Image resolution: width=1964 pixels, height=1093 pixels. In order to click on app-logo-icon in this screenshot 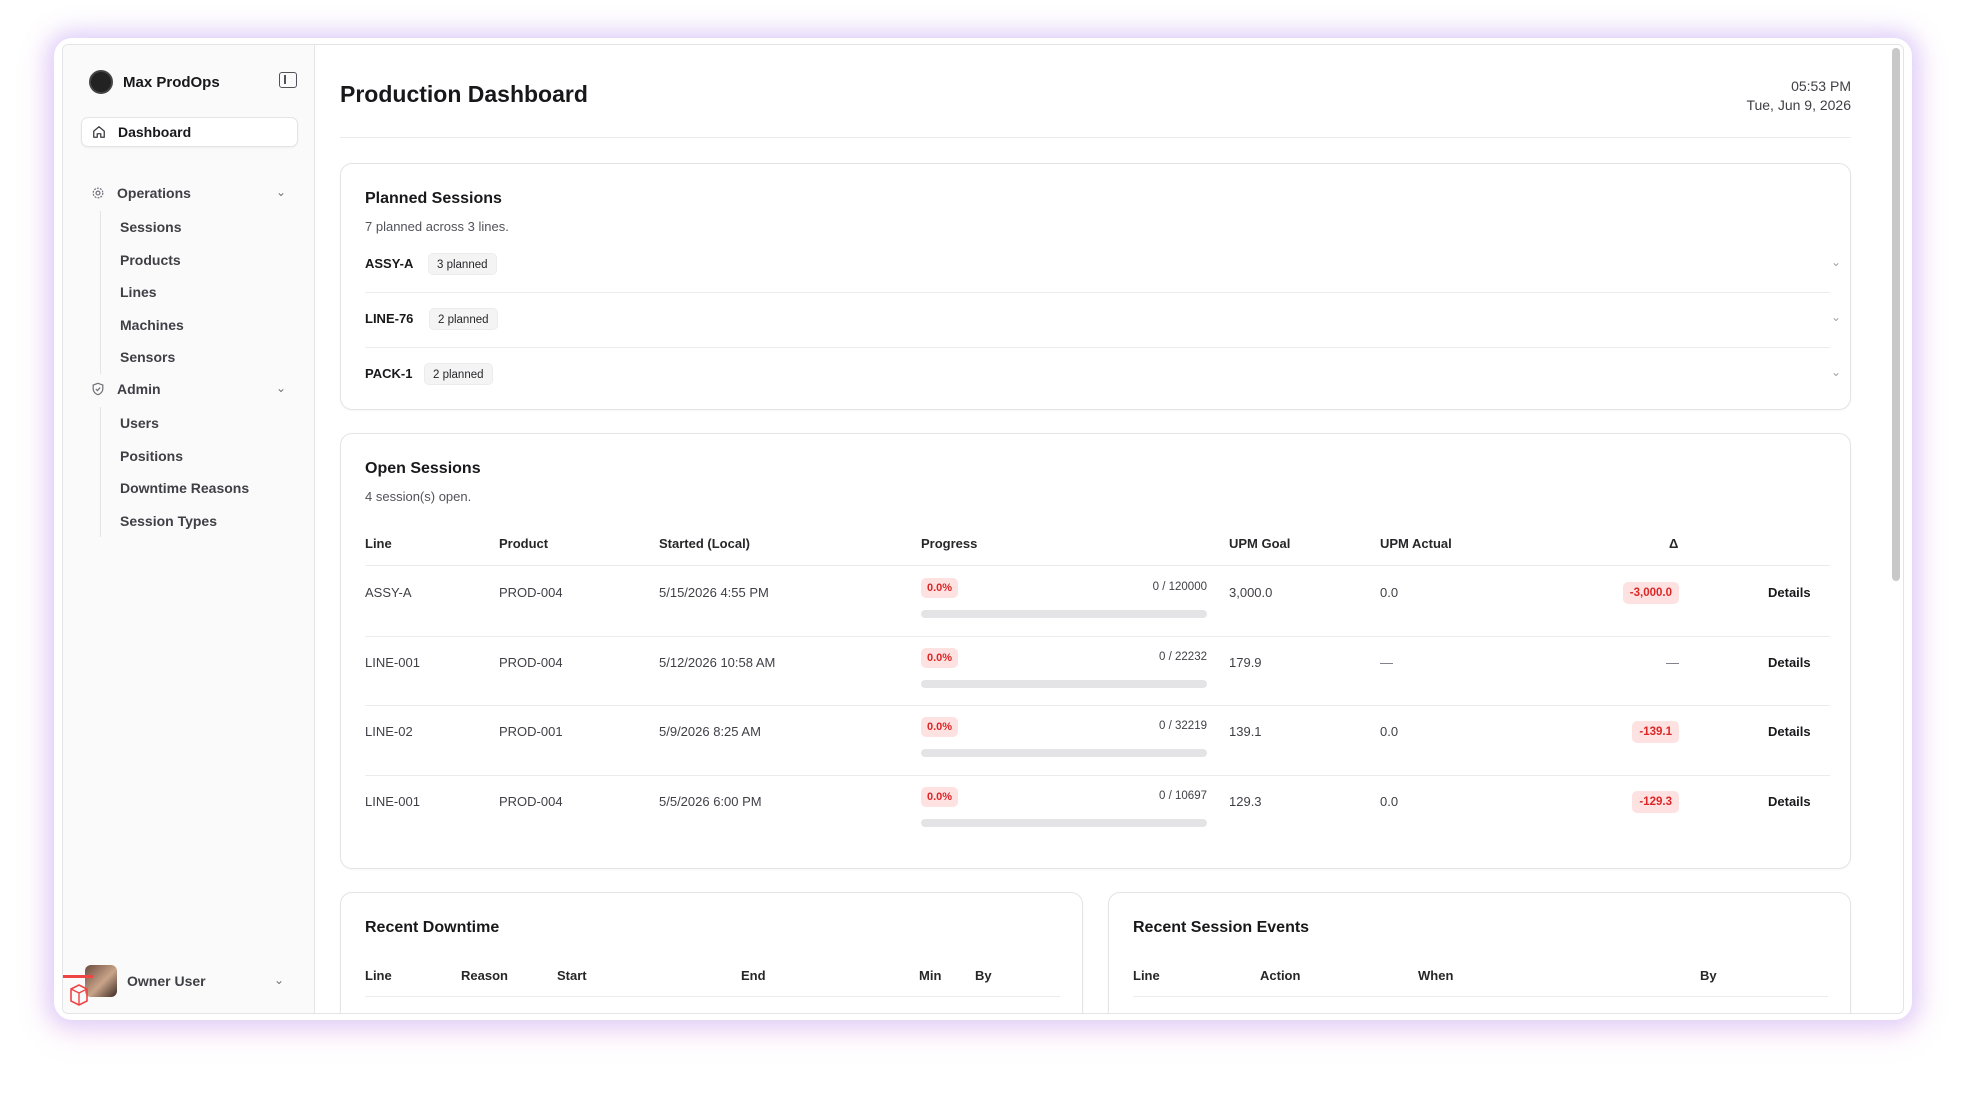, I will do `click(78, 990)`.